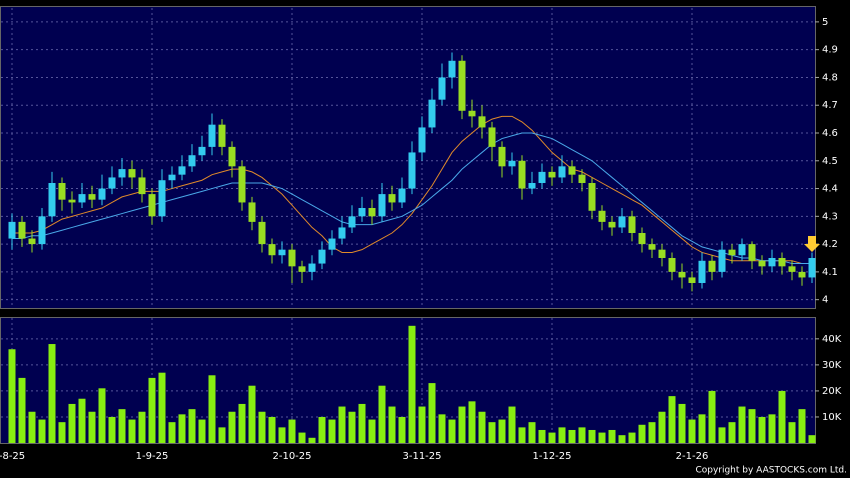  What do you see at coordinates (692, 456) in the screenshot?
I see `x-tick-label: 2-1-26` at bounding box center [692, 456].